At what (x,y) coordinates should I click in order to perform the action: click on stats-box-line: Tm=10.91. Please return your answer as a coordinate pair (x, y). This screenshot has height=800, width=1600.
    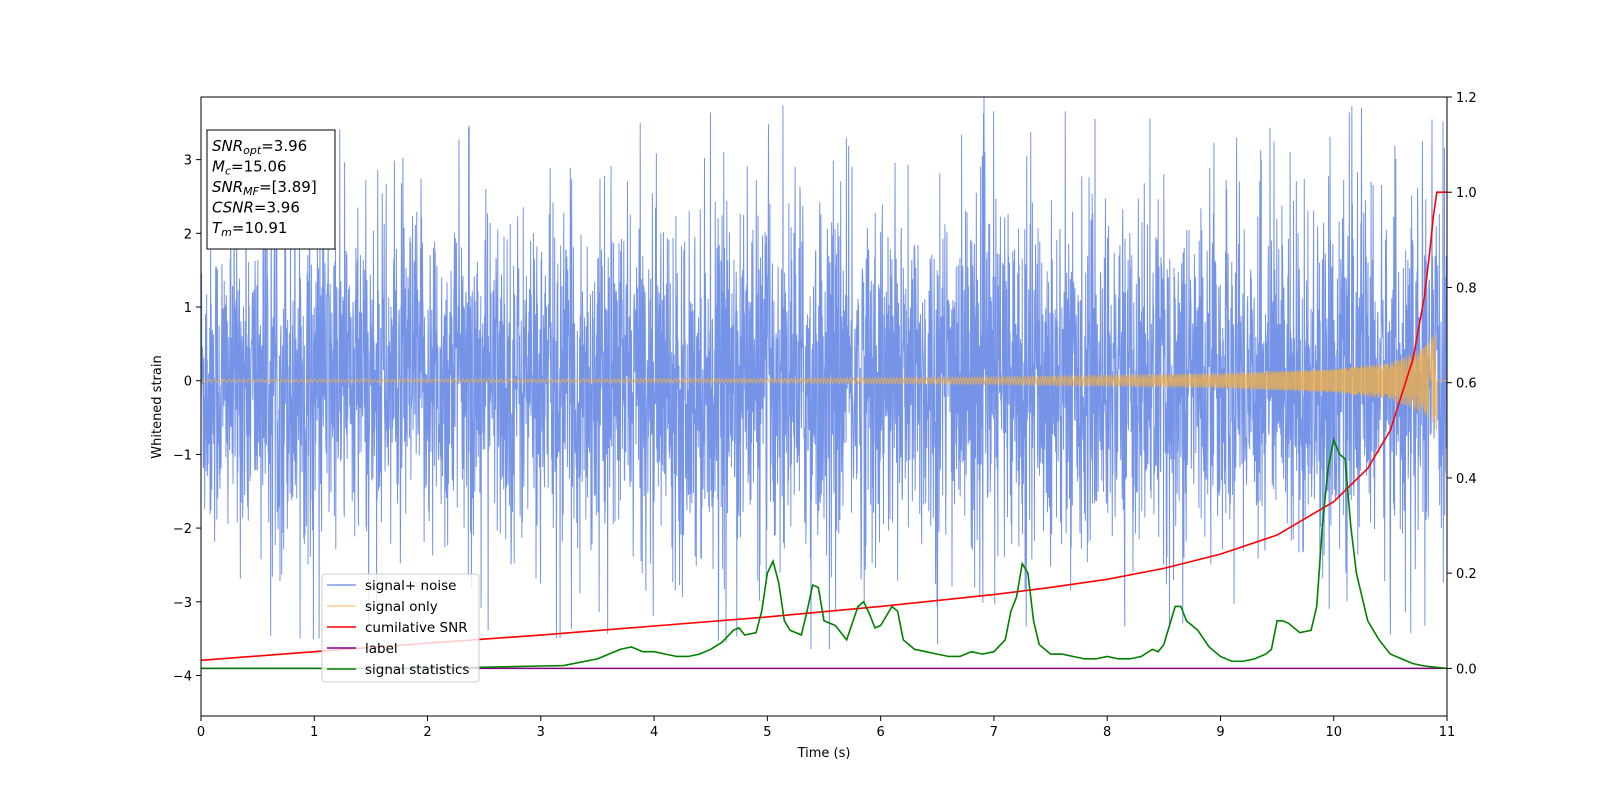
    Looking at the image, I should click on (249, 229).